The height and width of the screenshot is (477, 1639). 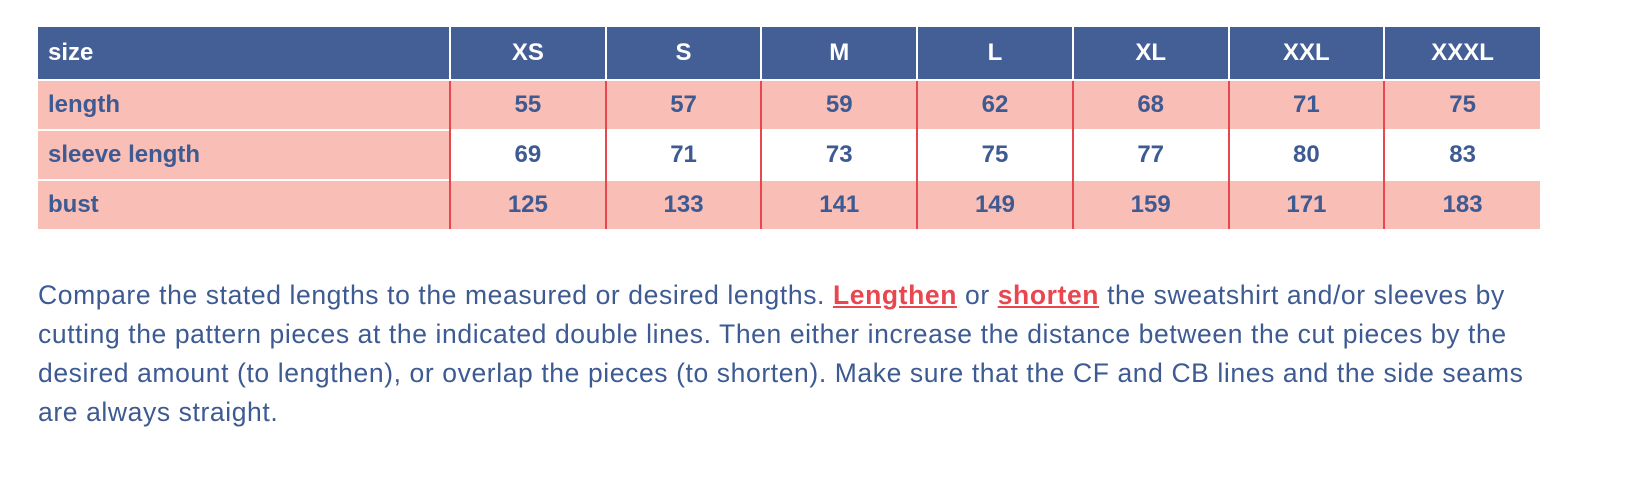 What do you see at coordinates (528, 53) in the screenshot?
I see `header-cell: XS` at bounding box center [528, 53].